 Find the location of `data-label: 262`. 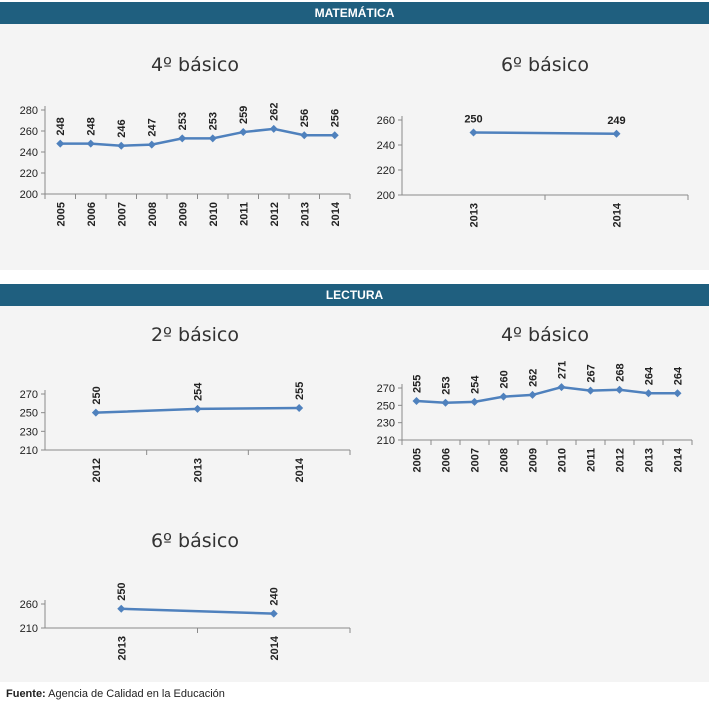

data-label: 262 is located at coordinates (534, 378).